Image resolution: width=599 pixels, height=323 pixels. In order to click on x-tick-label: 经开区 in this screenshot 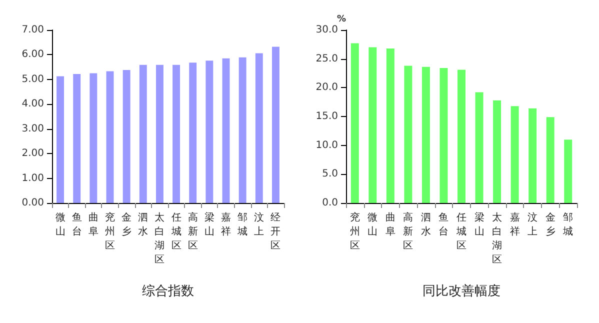, I will do `click(275, 232)`.